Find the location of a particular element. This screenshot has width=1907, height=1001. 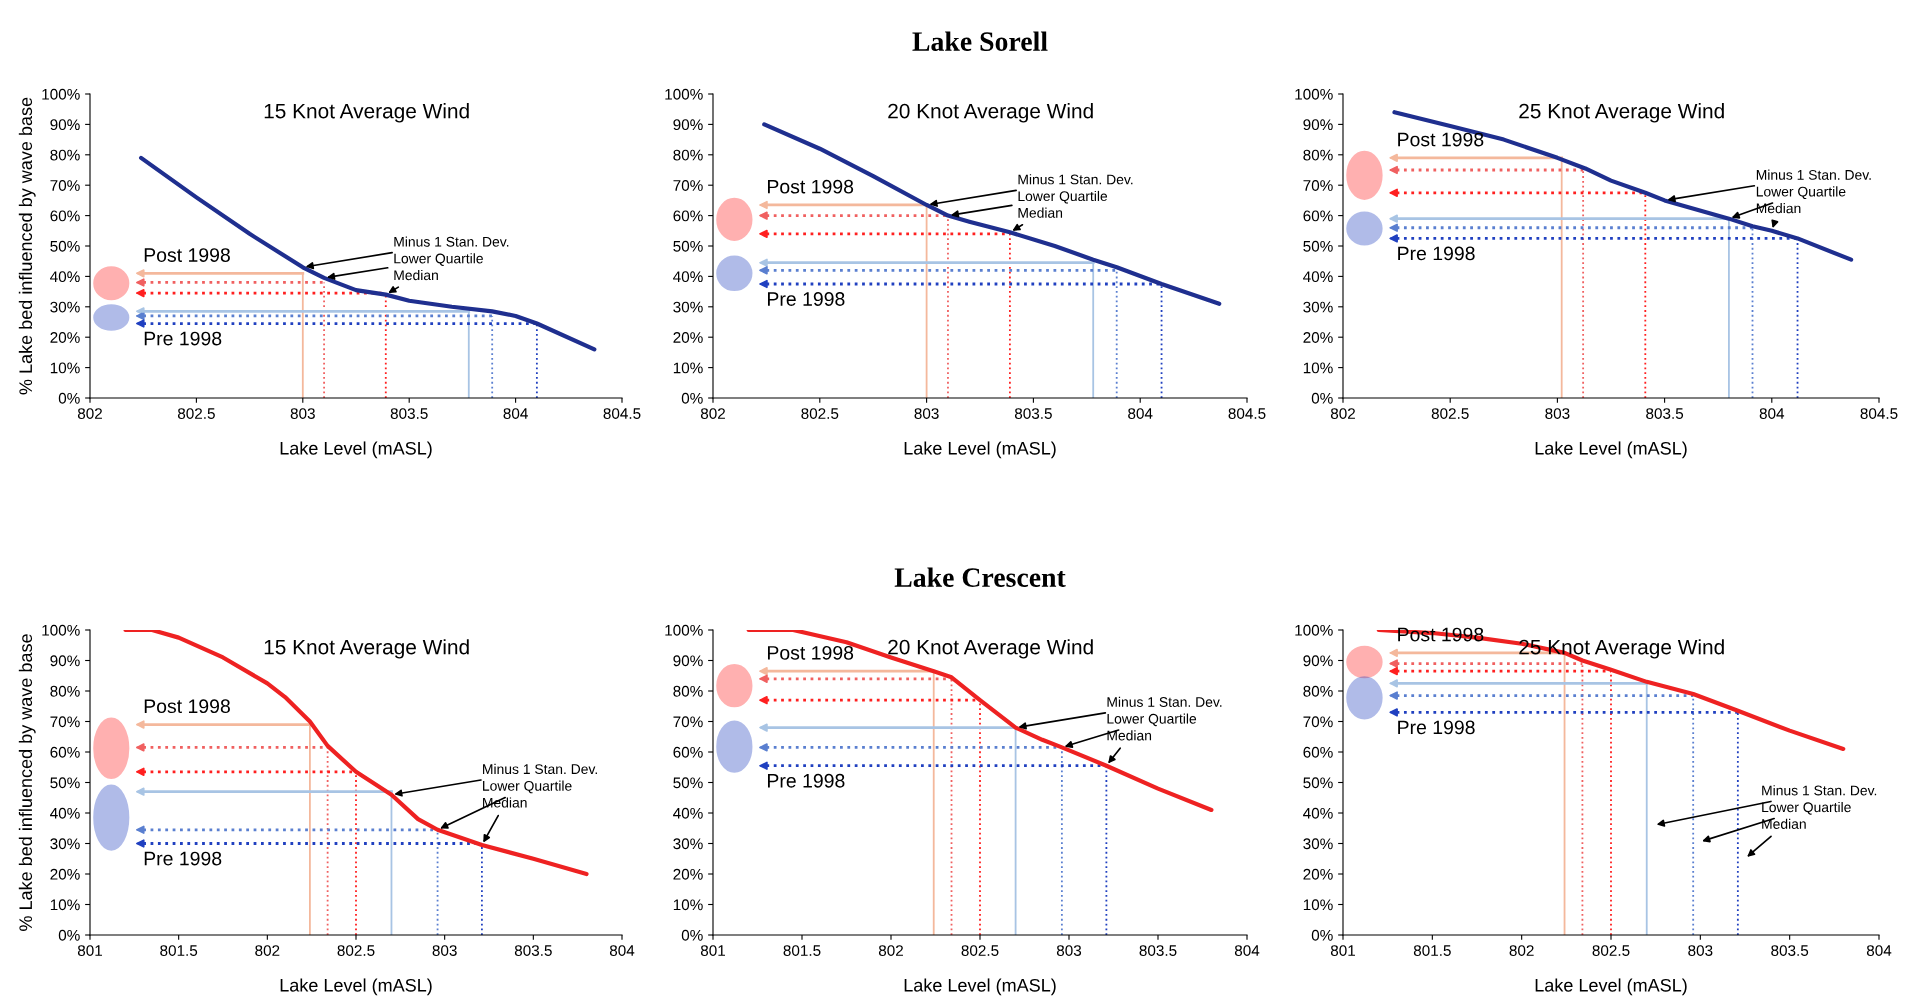

chart-title: 15 Knot Average Wind is located at coordinates (366, 649).